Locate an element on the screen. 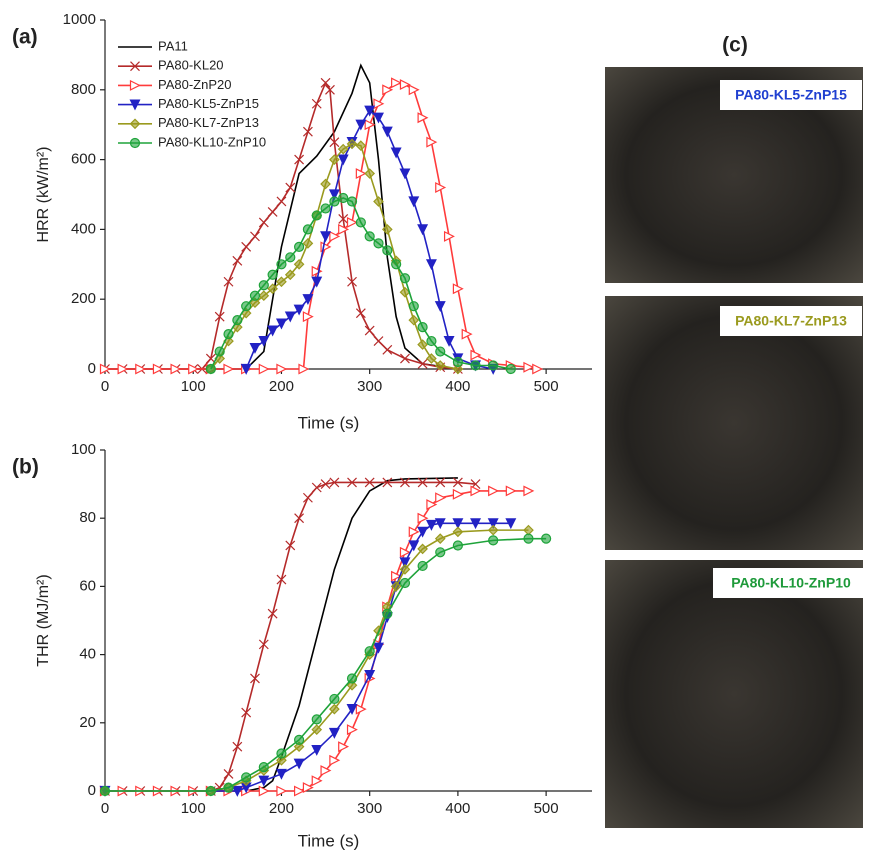 Image resolution: width=869 pixels, height=857 pixels. photo-label: PA80-KL10-ZnP10 is located at coordinates (791, 583).